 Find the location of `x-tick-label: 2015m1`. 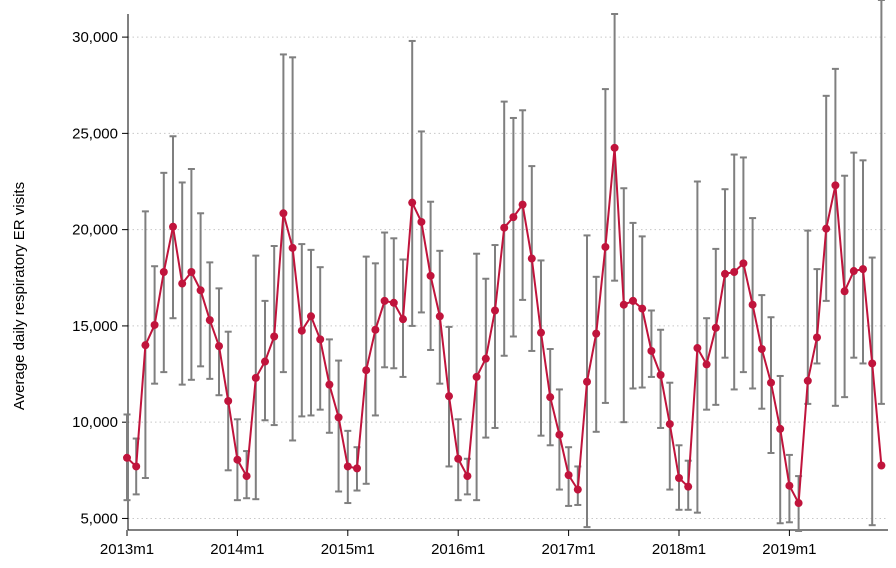

x-tick-label: 2015m1 is located at coordinates (348, 549).